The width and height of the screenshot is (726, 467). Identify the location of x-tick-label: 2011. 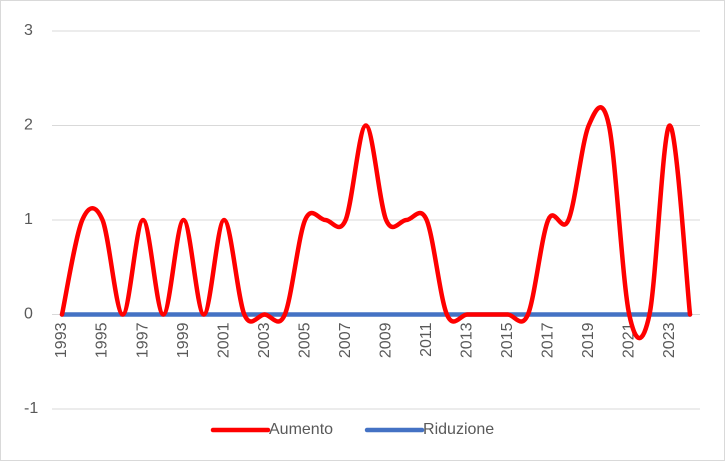
(426, 339).